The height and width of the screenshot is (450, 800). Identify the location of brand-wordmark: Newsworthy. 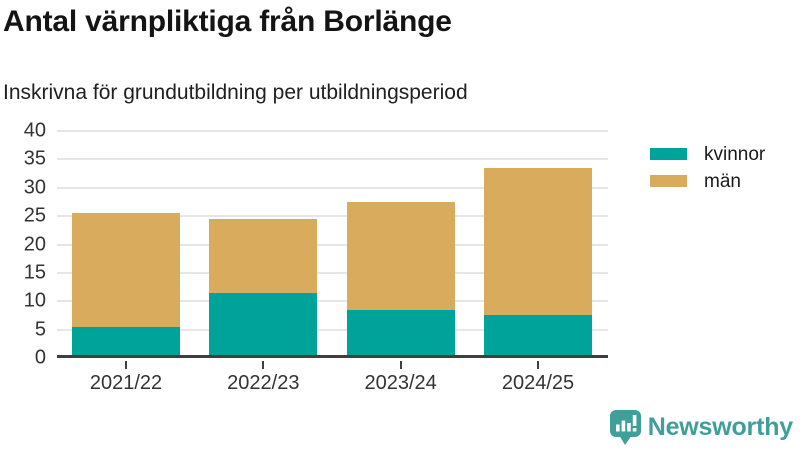
(720, 427).